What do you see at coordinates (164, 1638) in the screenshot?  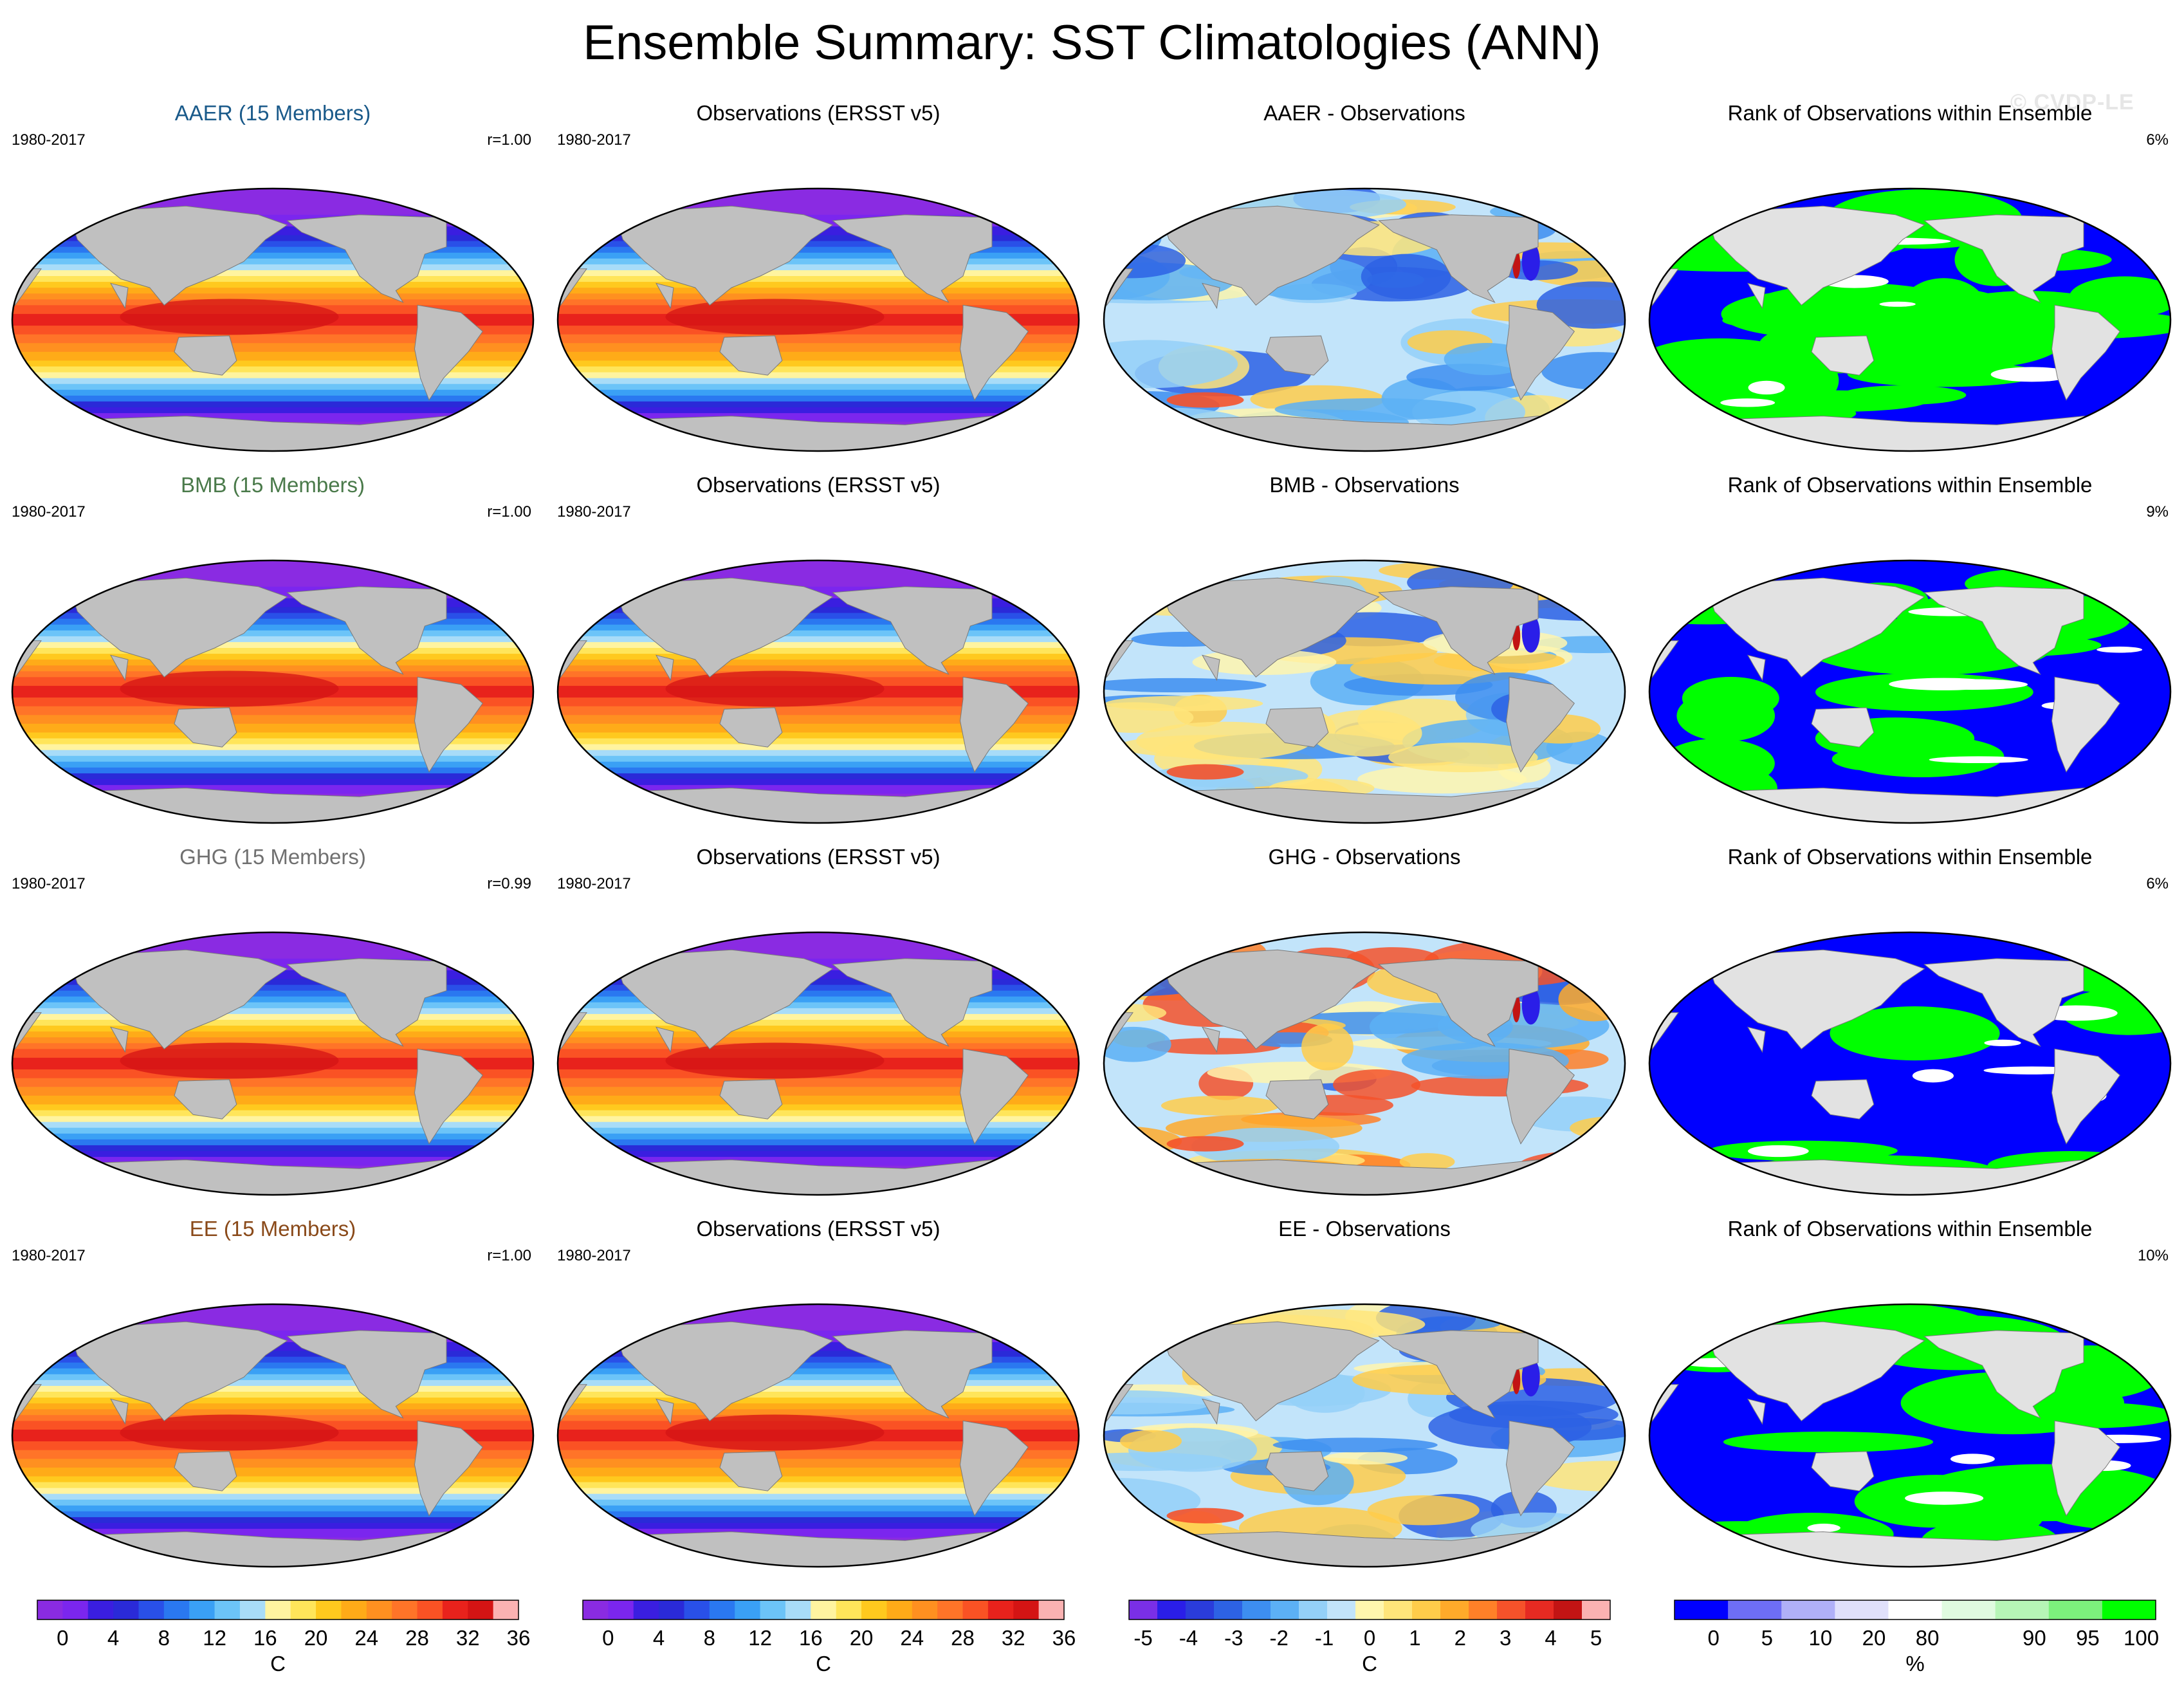 I see `colorbar-tick-label: 8` at bounding box center [164, 1638].